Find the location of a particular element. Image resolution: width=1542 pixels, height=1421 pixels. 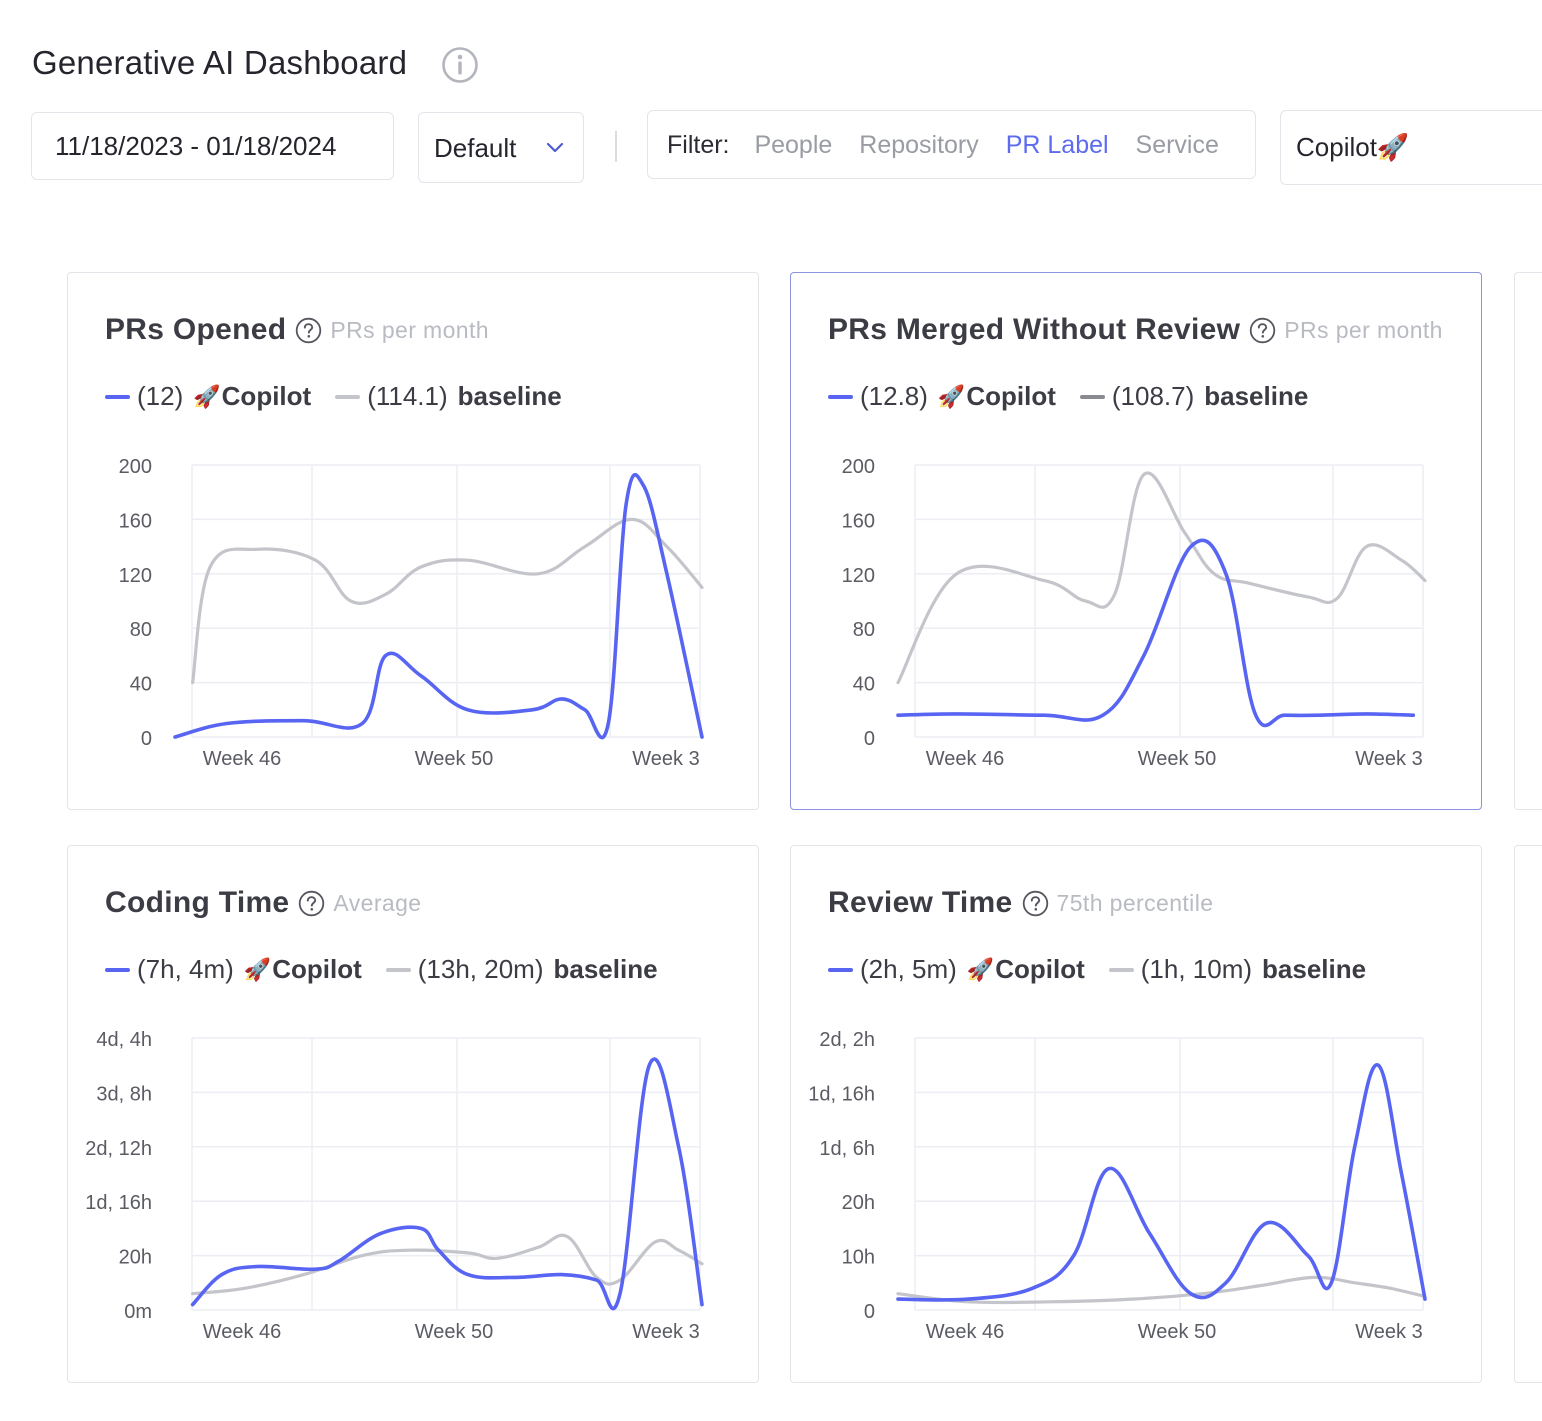

card-subtitle: 75th percentile is located at coordinates (1135, 902).